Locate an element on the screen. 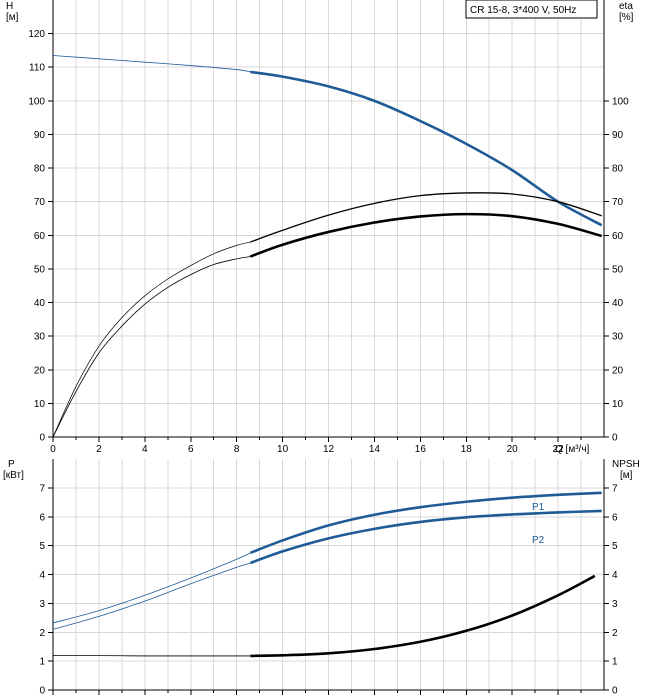  curve-npsh-operating is located at coordinates (423, 616).